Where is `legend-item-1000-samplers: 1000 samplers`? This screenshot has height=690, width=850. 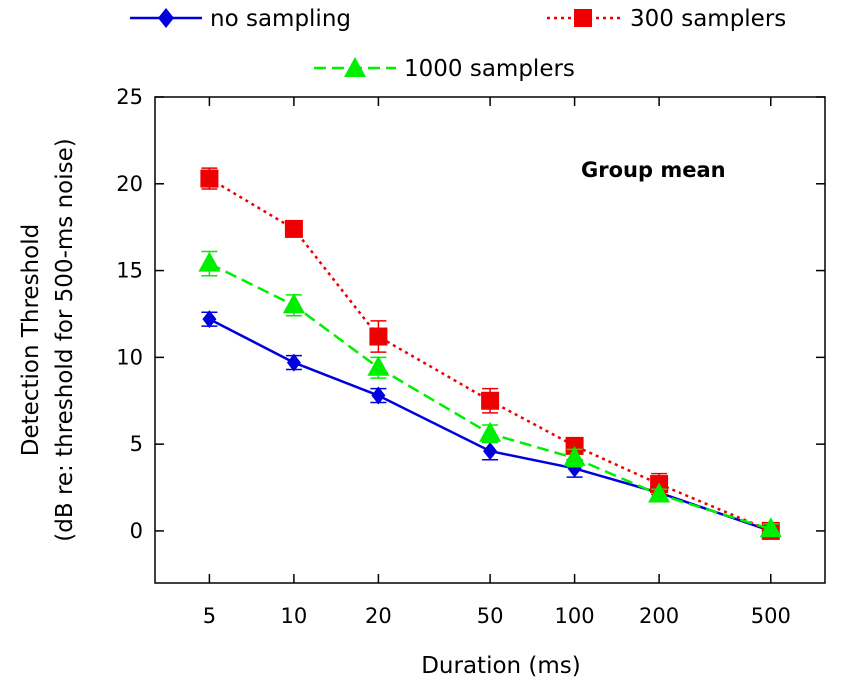 legend-item-1000-samplers: 1000 samplers is located at coordinates (444, 69).